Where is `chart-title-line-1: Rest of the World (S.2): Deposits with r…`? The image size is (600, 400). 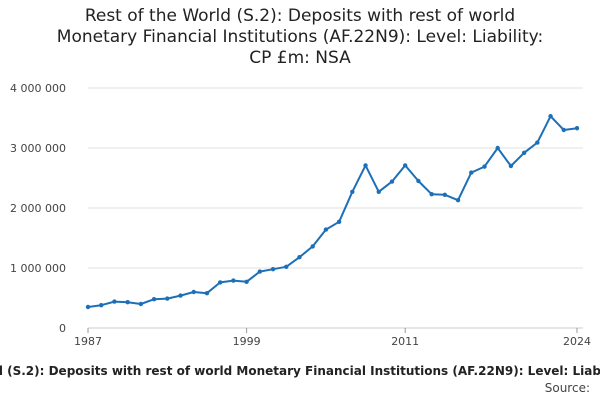
chart-title-line-1: Rest of the World (S.2): Deposits with r… is located at coordinates (300, 16).